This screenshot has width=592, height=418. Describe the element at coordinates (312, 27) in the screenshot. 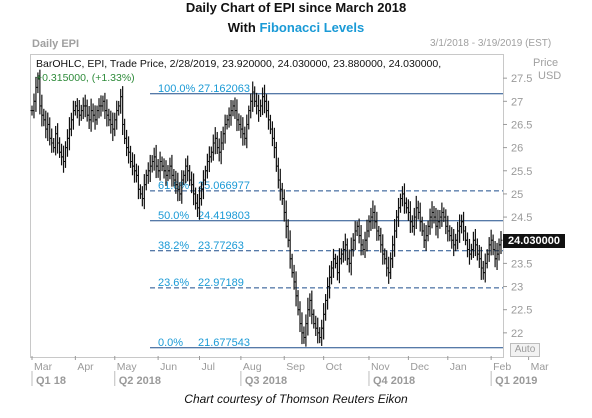

I see `title-line-2-accent: Fibonacci Levels` at that location.